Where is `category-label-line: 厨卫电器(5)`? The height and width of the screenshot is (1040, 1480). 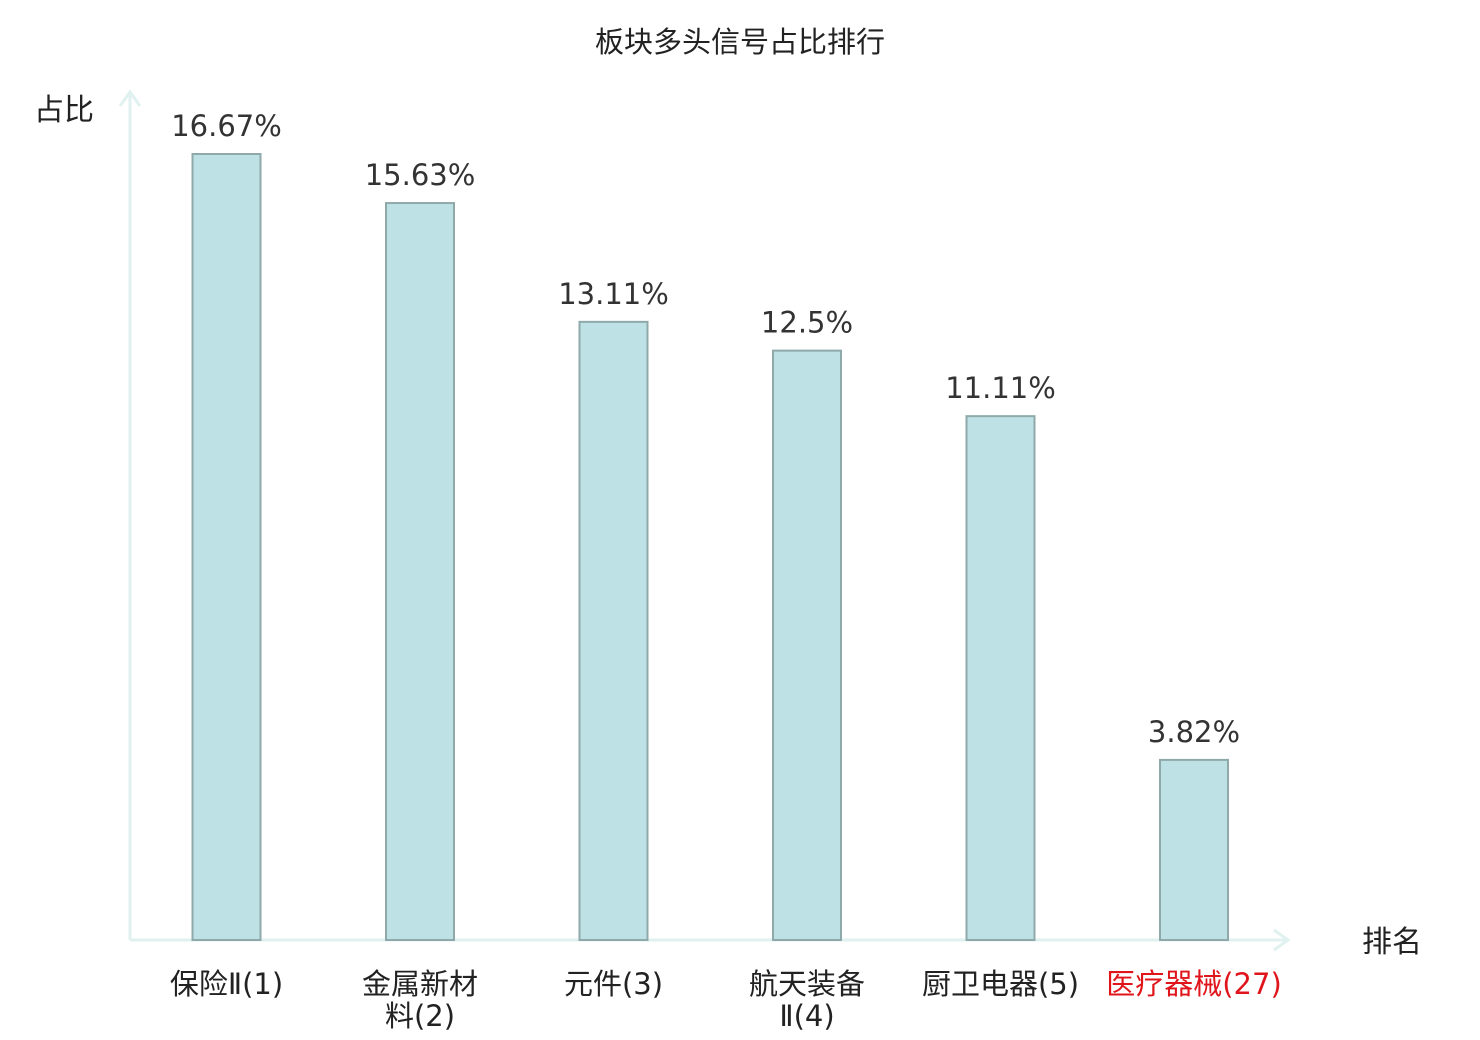 category-label-line: 厨卫电器(5) is located at coordinates (1000, 984).